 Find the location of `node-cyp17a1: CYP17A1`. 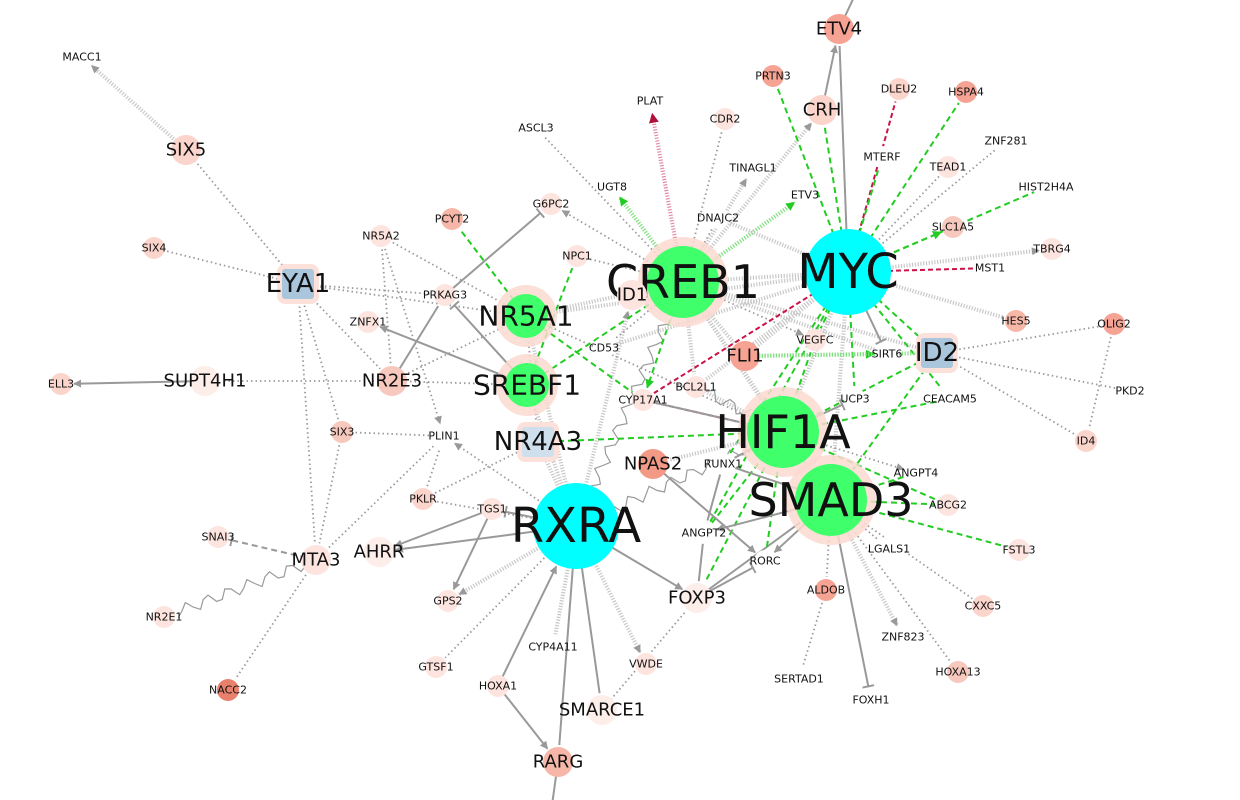

node-cyp17a1: CYP17A1 is located at coordinates (643, 400).